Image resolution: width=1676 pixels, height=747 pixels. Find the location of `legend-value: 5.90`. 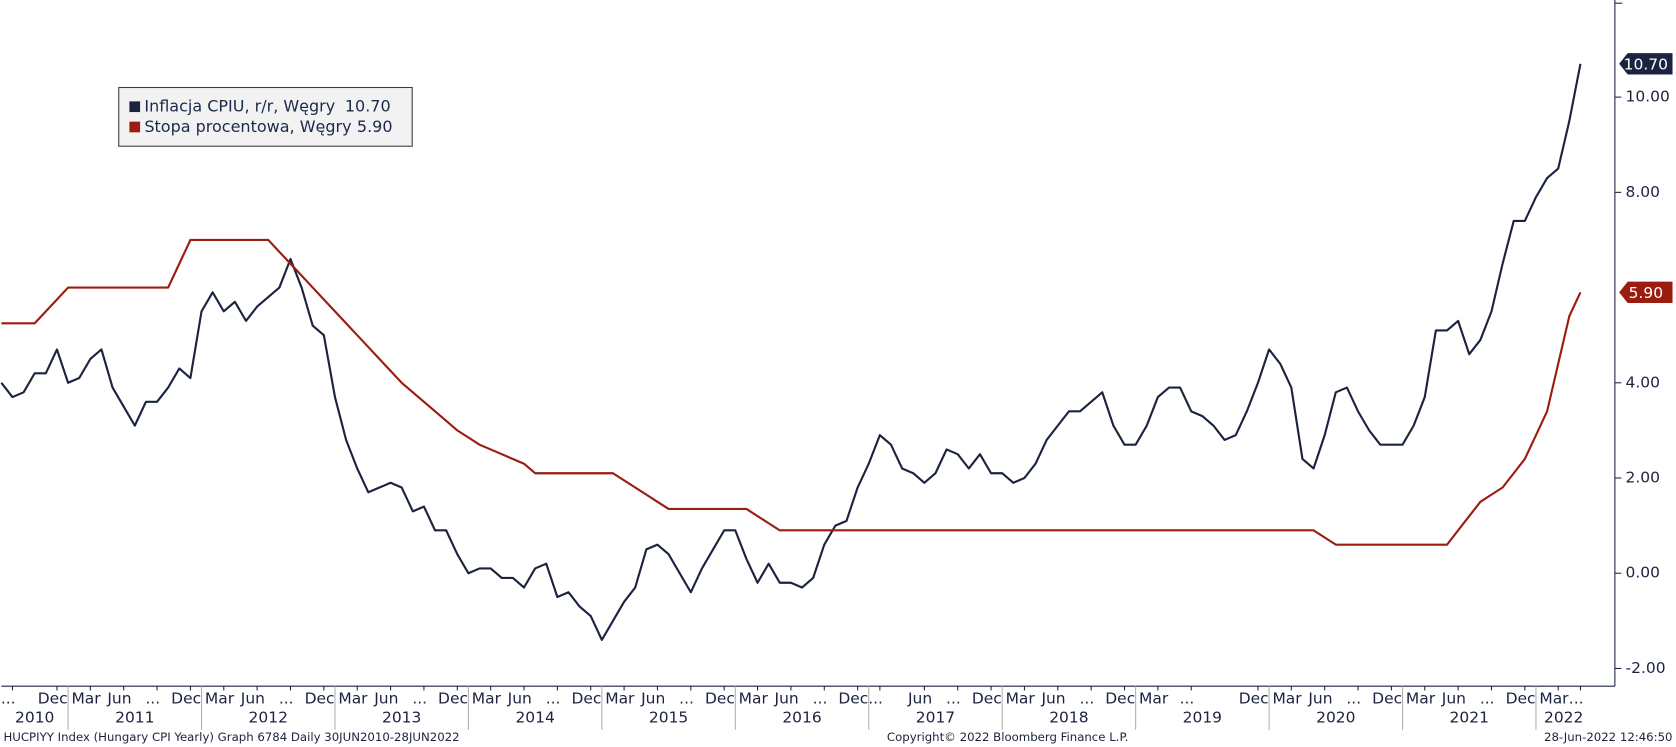

legend-value: 5.90 is located at coordinates (375, 125).